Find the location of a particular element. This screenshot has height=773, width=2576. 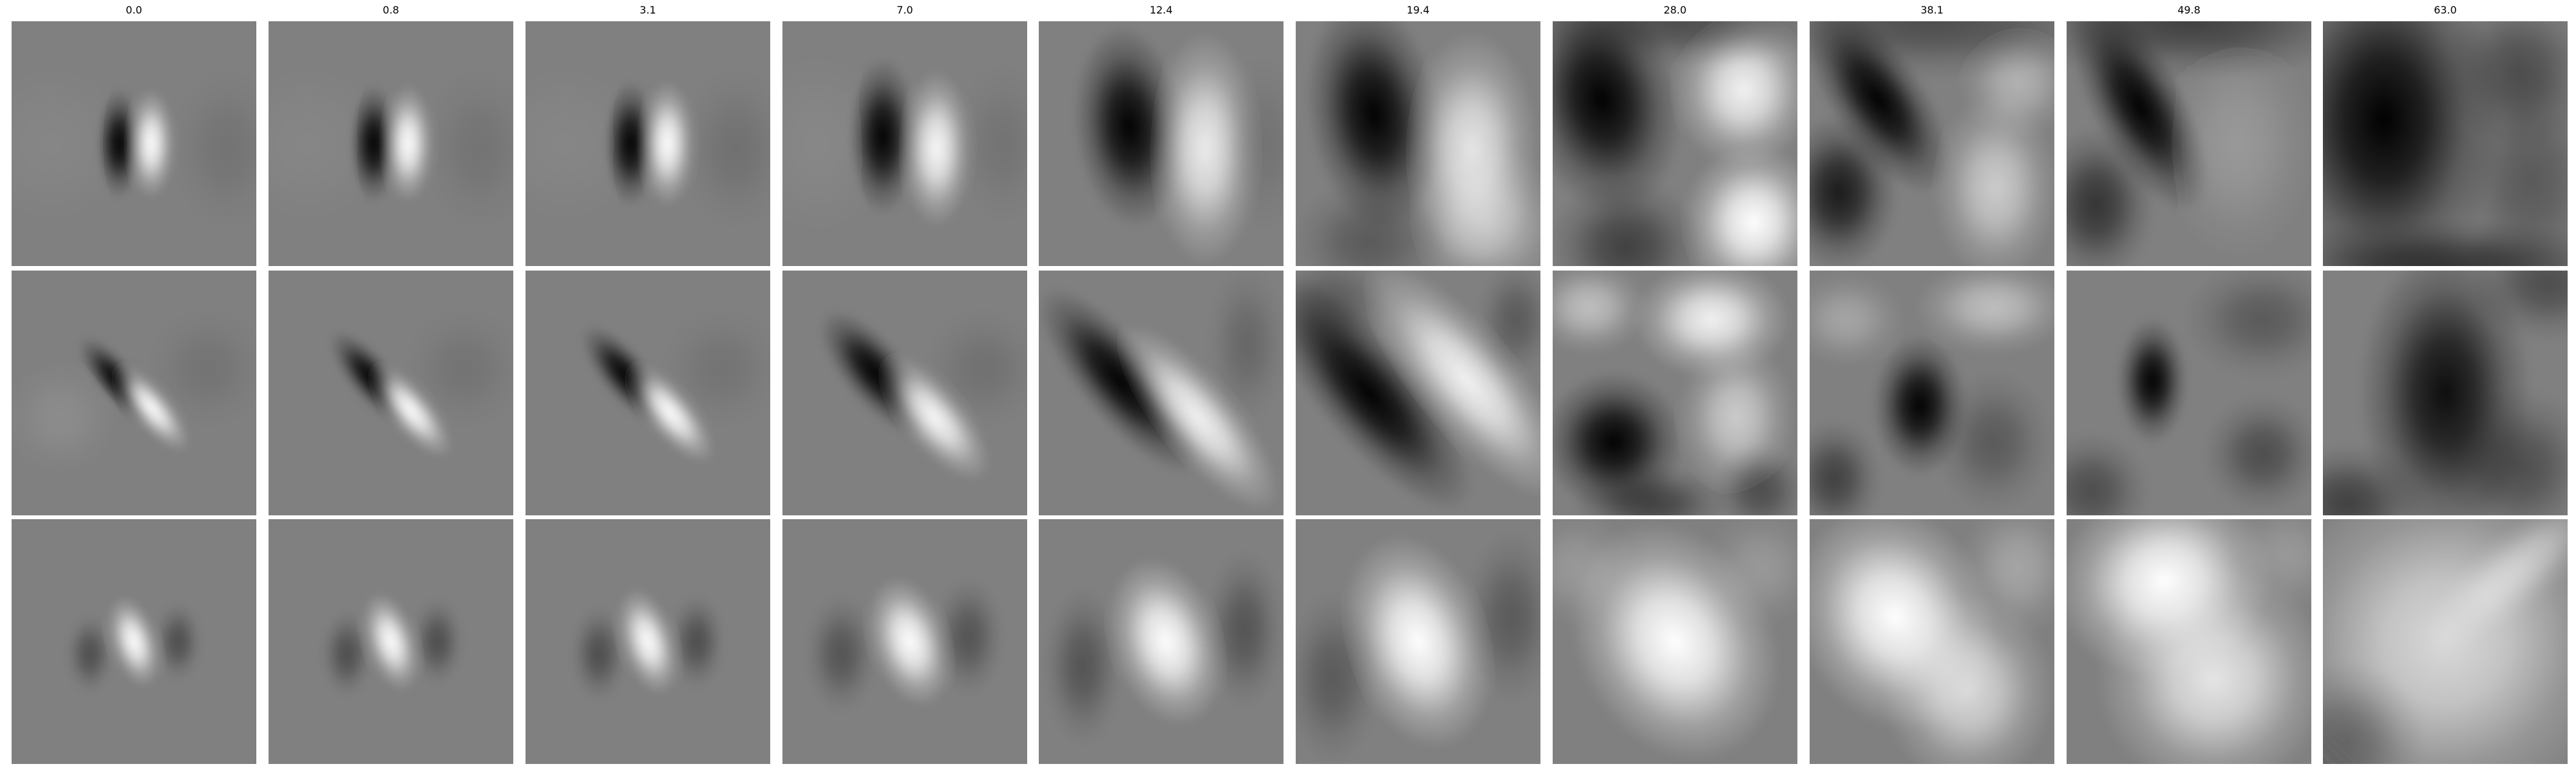

column-title: 63.0 is located at coordinates (2445, 10).